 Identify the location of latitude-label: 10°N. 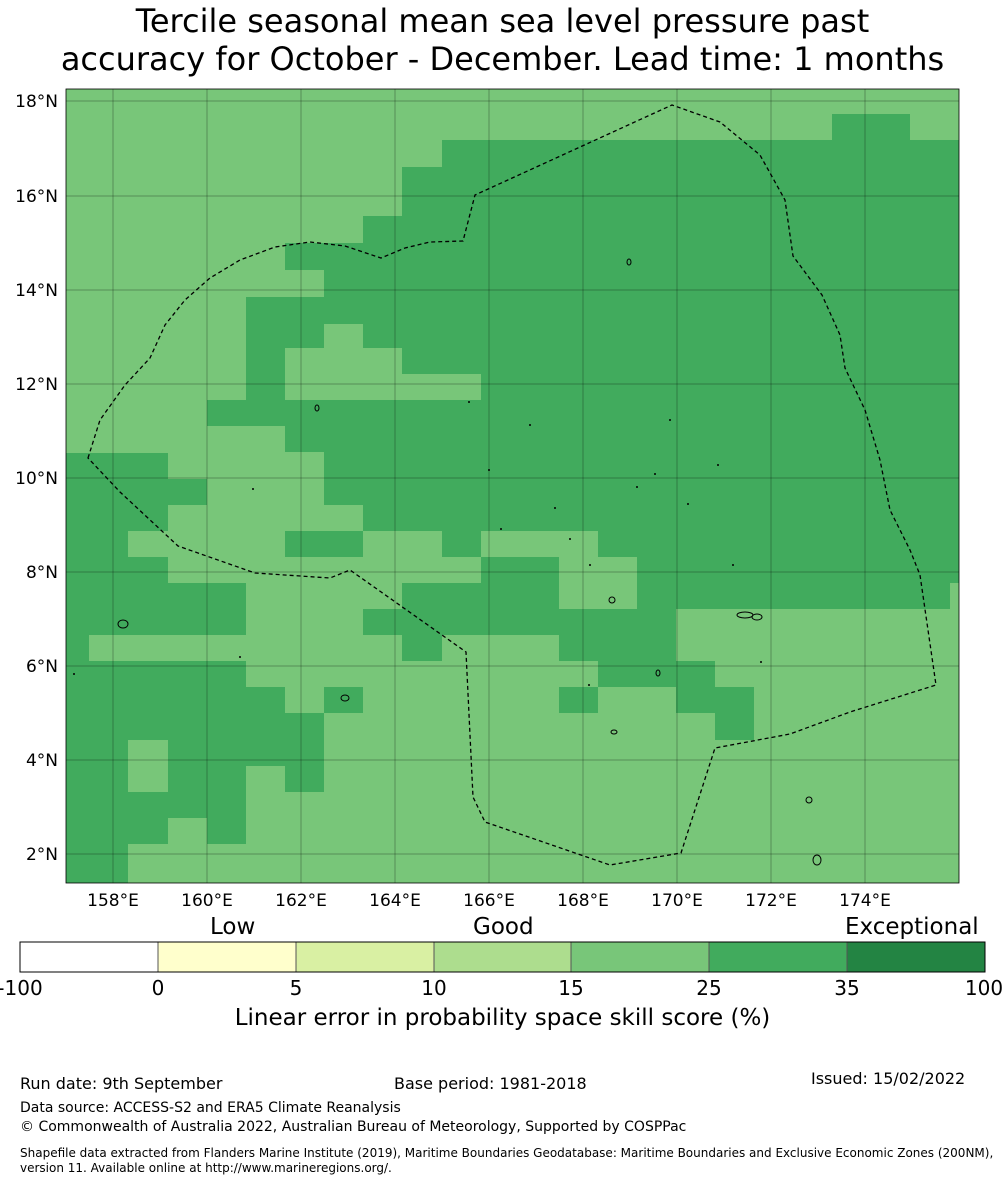
(36, 479).